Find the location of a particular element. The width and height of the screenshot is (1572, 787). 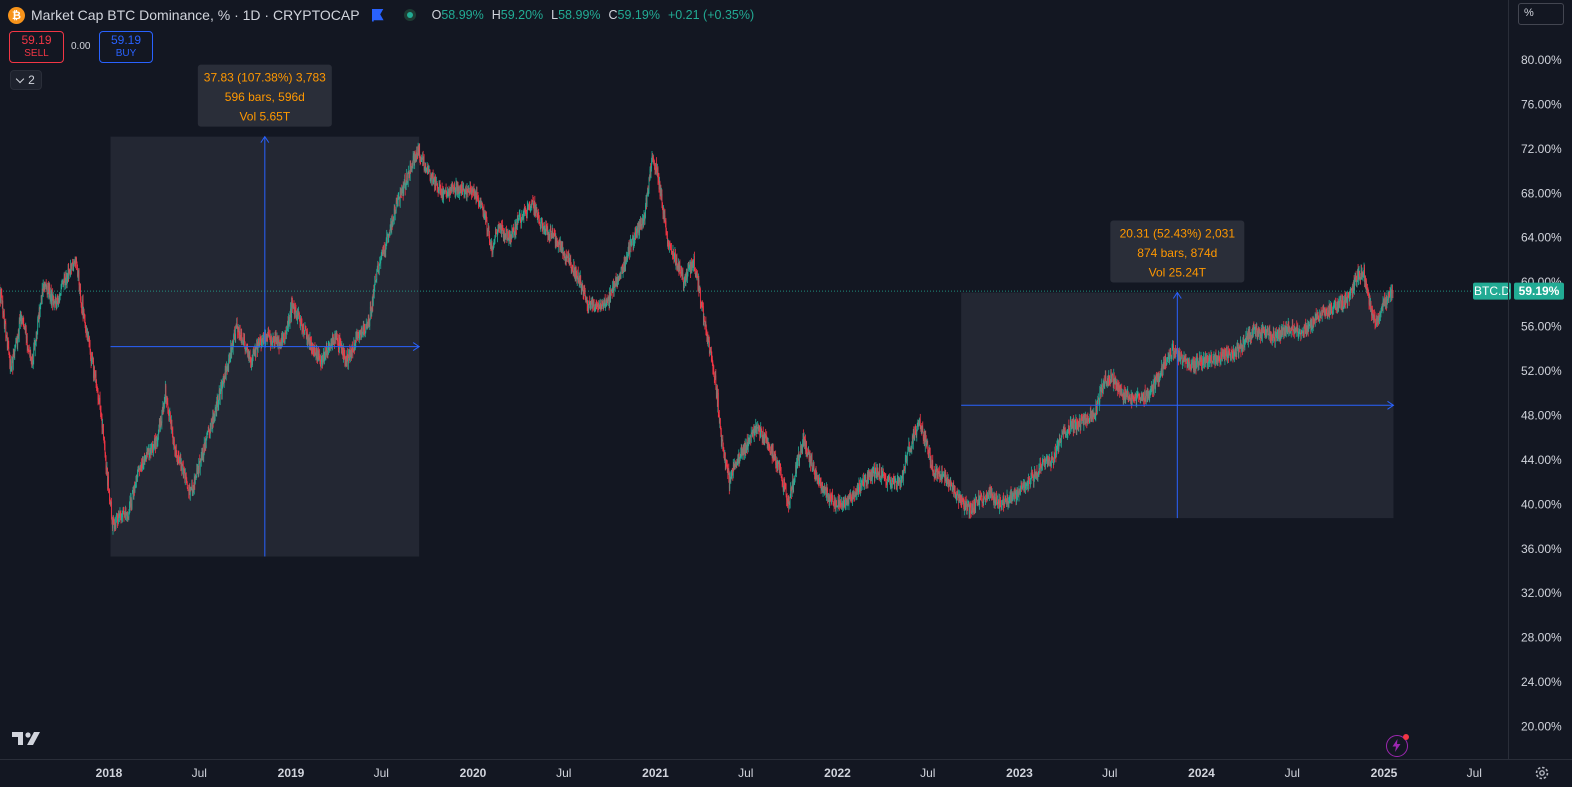

buy-button: 59.19 BUY is located at coordinates (126, 47).